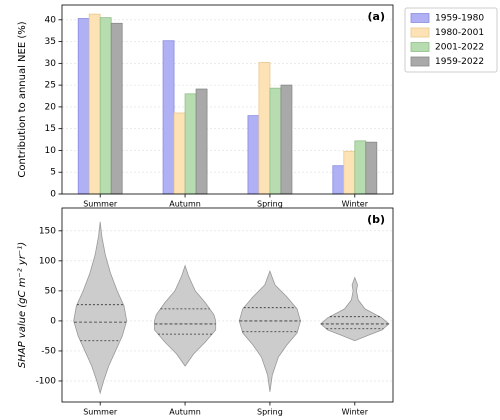  Describe the element at coordinates (459, 62) in the screenshot. I see `legend-label: 1959-2022` at that location.